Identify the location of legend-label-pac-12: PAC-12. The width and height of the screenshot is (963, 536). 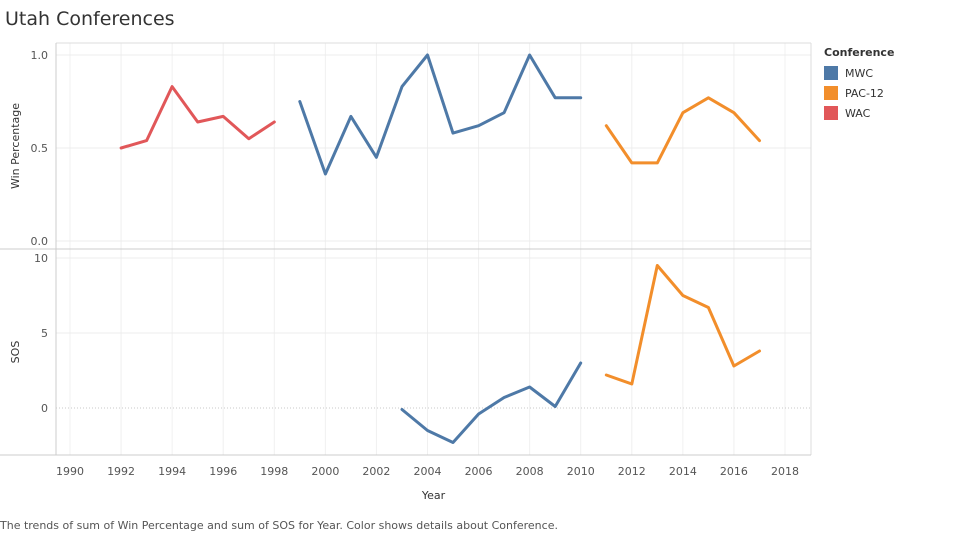
(864, 93).